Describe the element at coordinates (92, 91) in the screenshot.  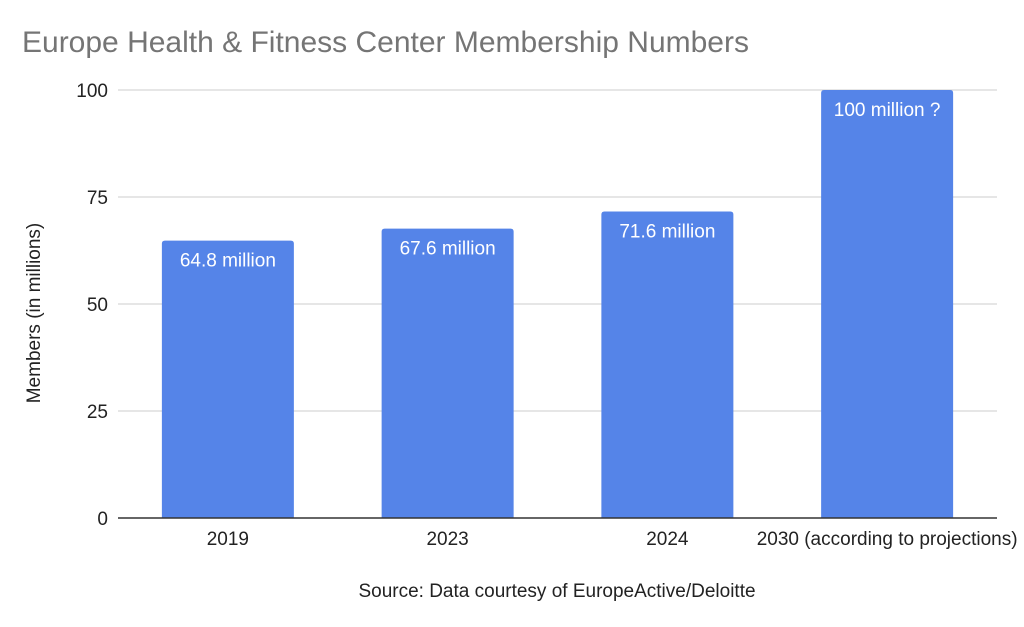
I see `y-tick-label: 100` at that location.